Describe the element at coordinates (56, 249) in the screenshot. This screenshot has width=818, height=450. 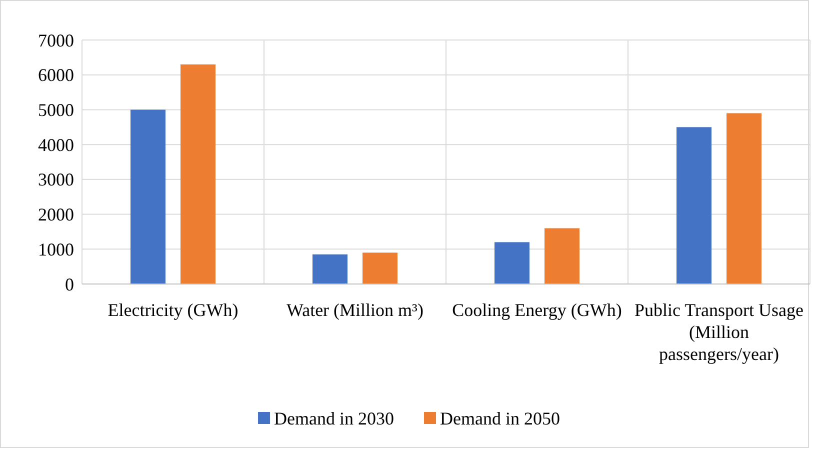
I see `y-tick-label: 1000` at that location.